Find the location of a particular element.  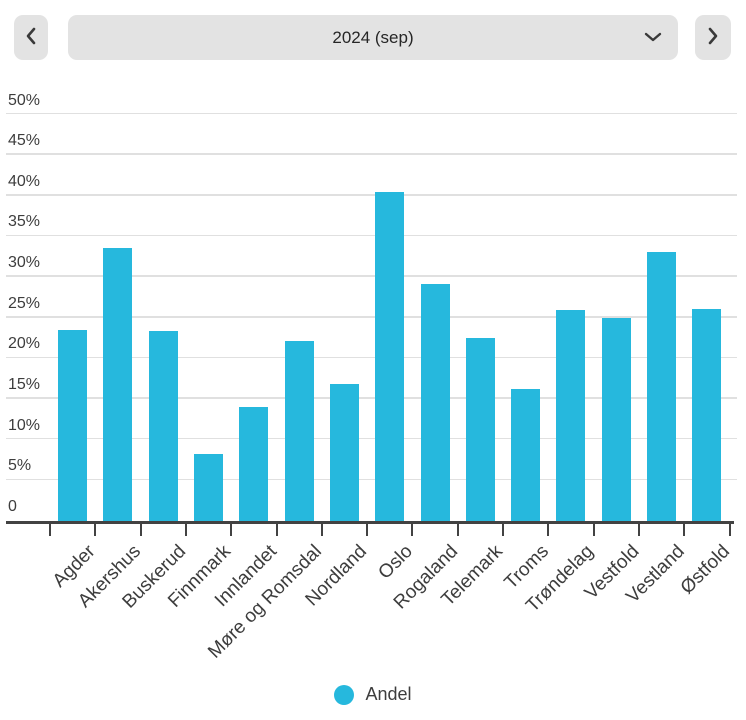

bar-telemark is located at coordinates (480, 430).